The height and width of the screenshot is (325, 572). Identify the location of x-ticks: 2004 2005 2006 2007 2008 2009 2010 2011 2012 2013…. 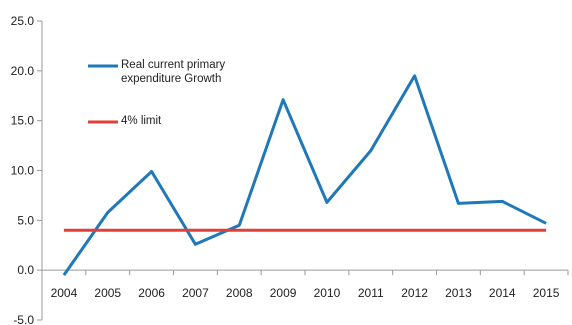
(305, 285).